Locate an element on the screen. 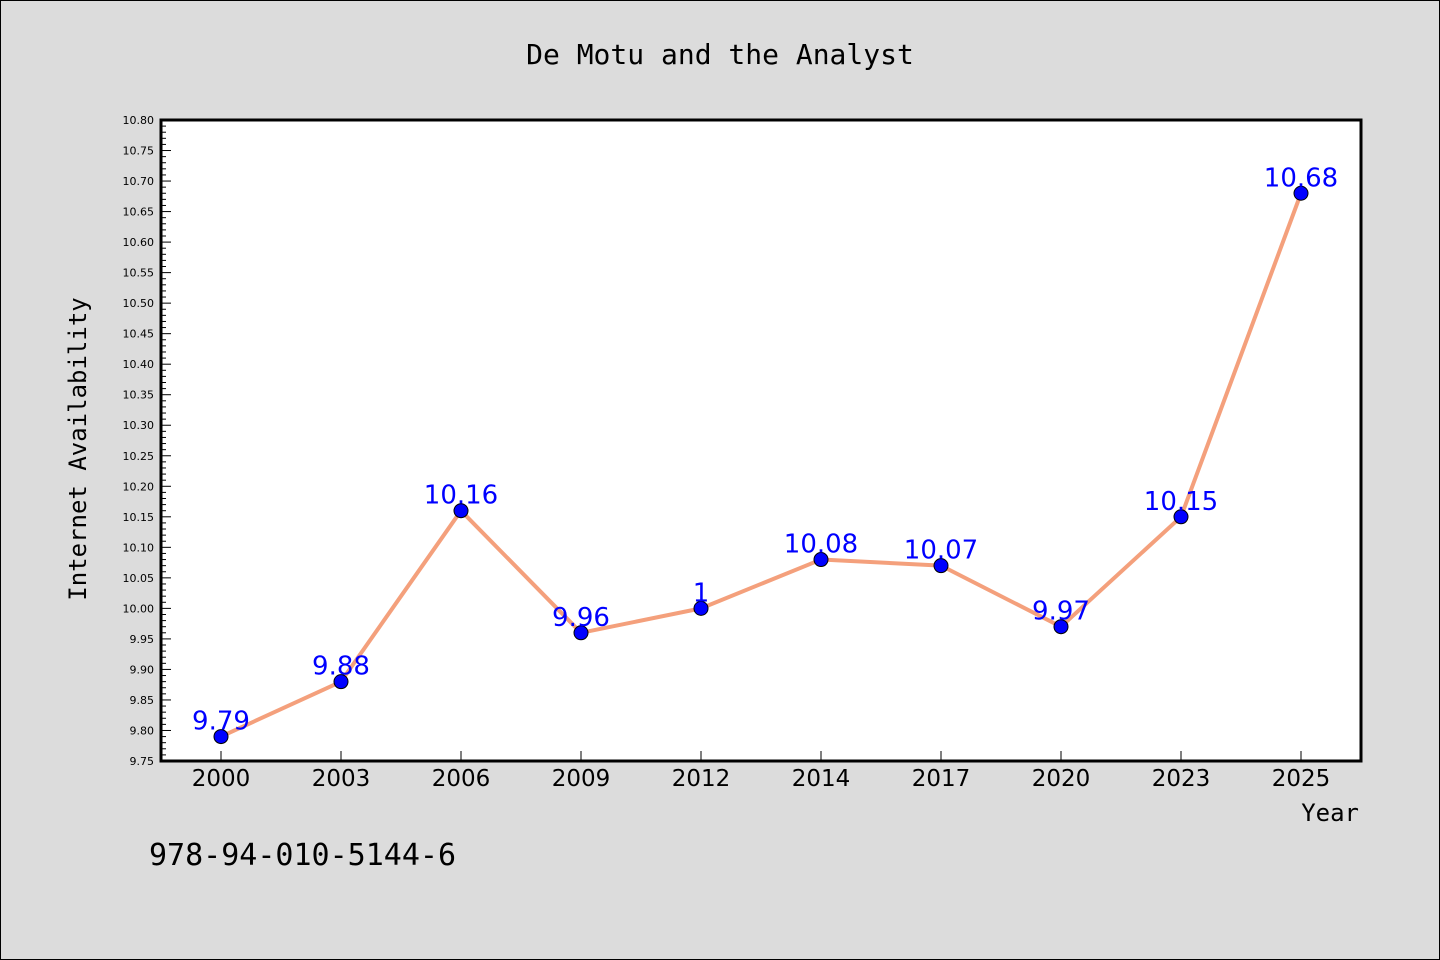  y-tick-label: 10.30 is located at coordinates (139, 425).